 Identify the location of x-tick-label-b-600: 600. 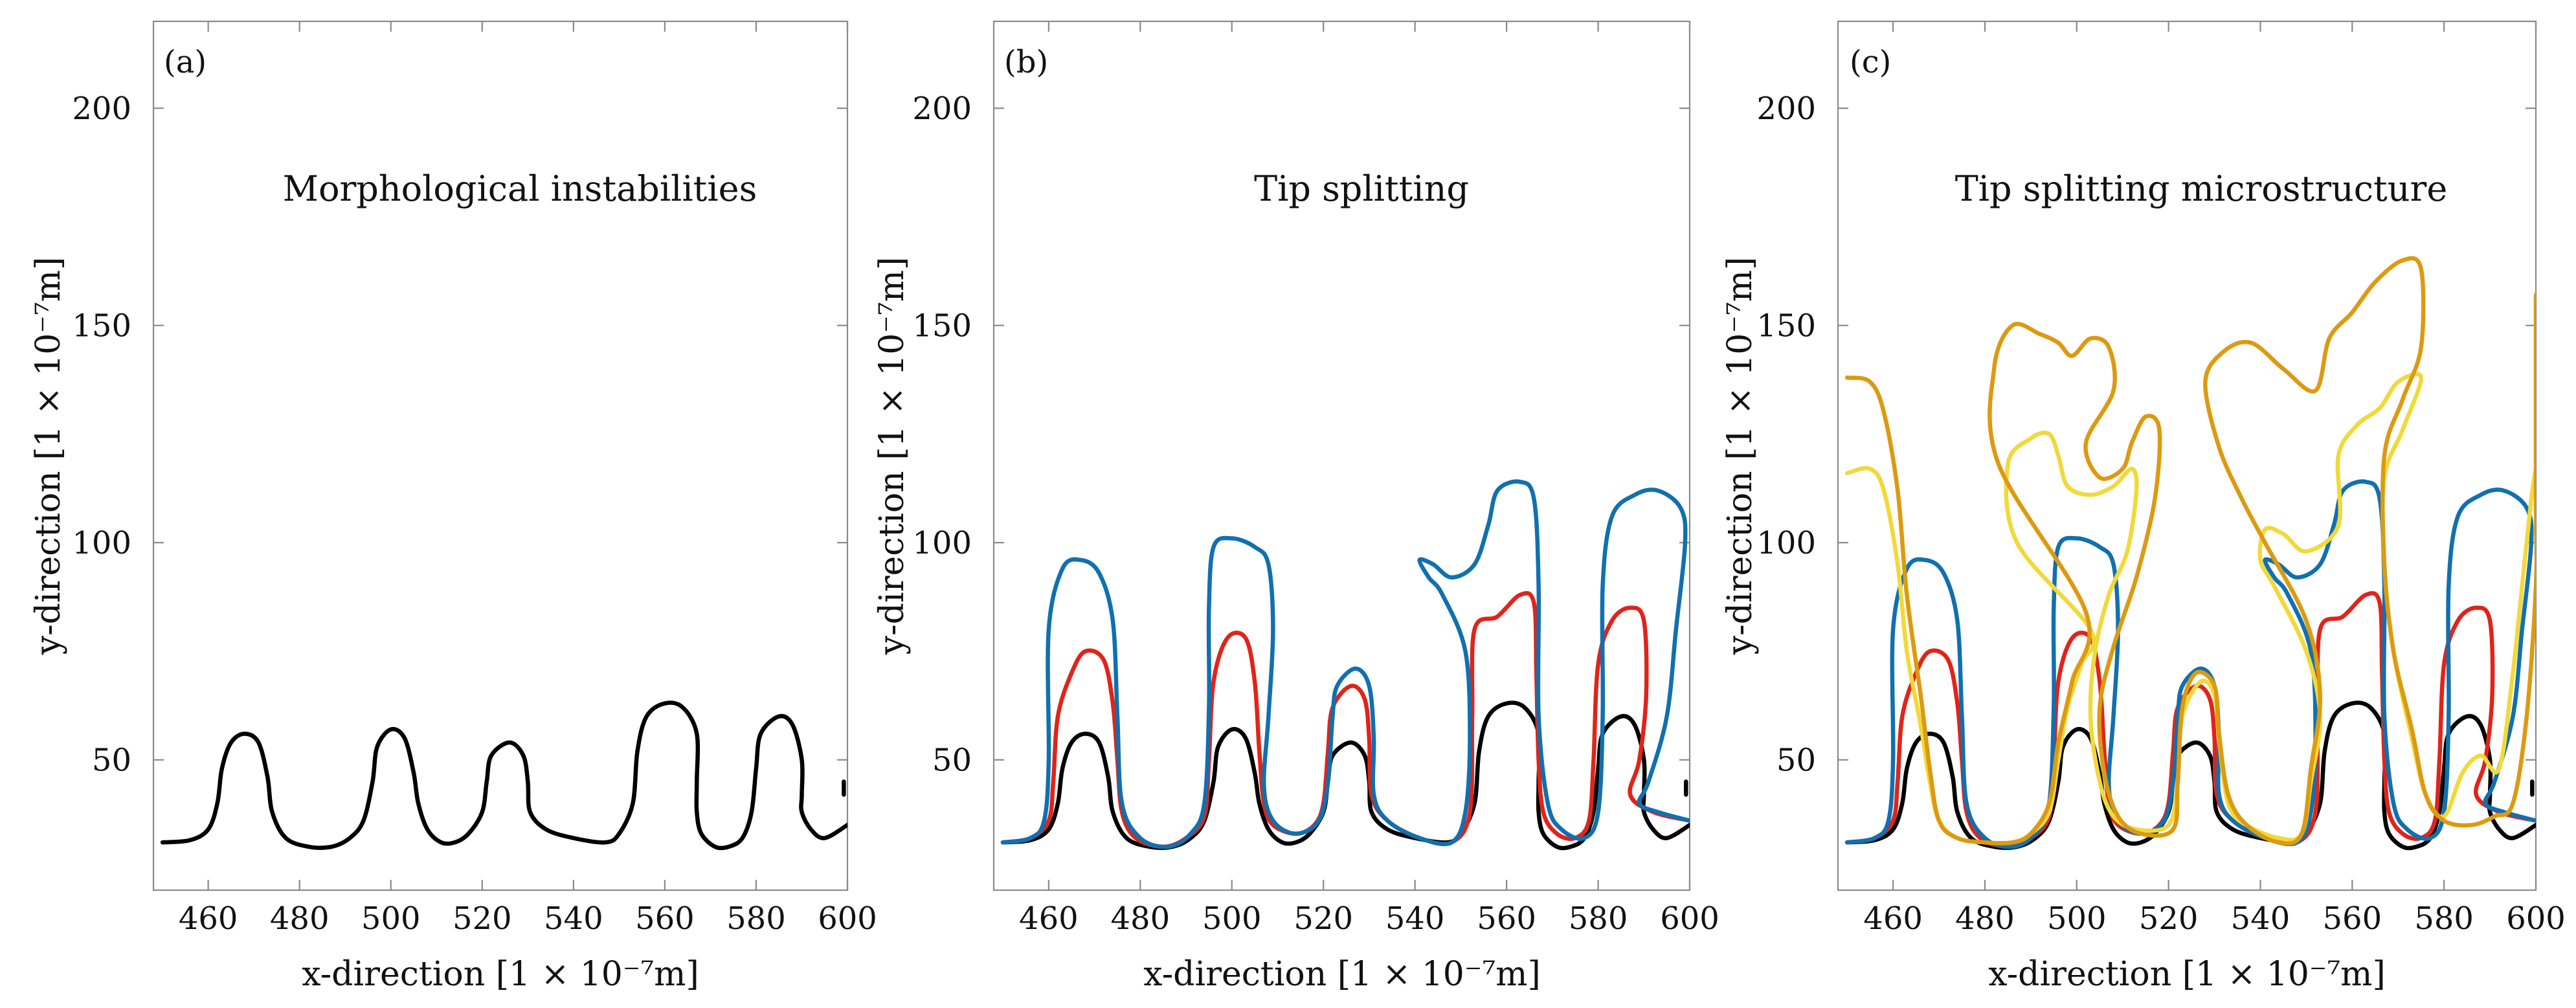
(1690, 919).